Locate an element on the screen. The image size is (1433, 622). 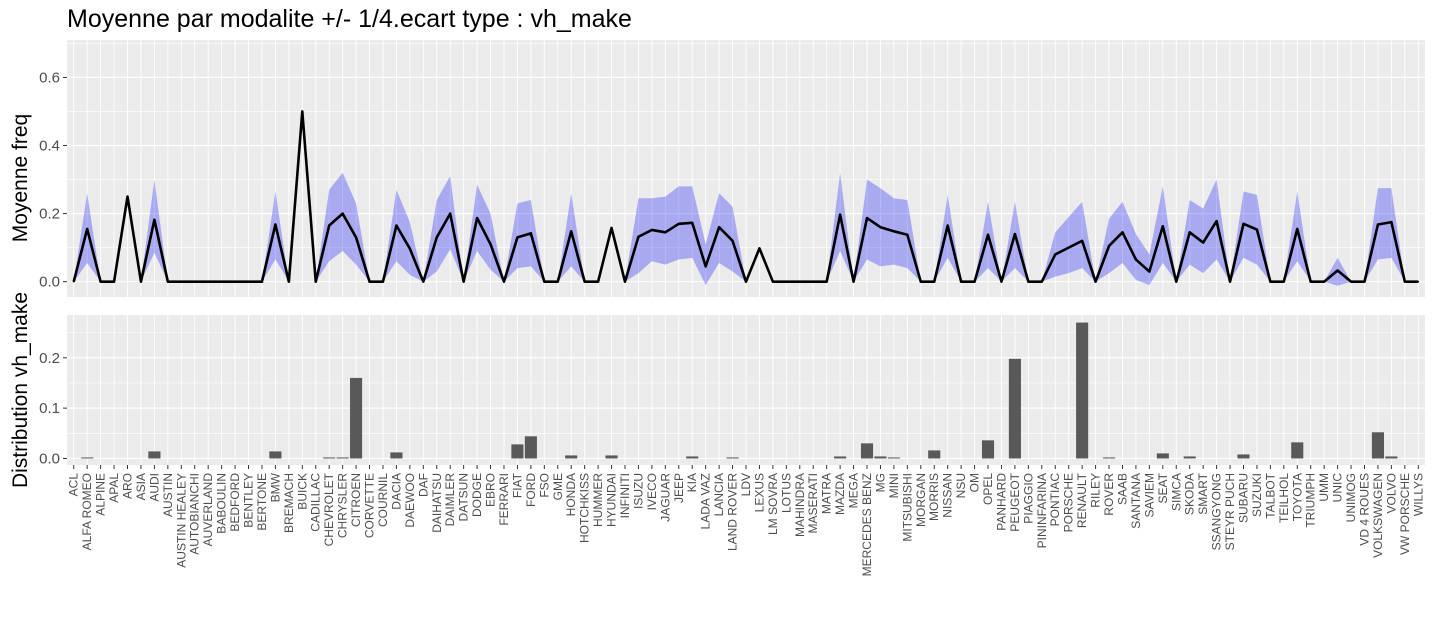
x-tick-label: OM is located at coordinates (975, 482).